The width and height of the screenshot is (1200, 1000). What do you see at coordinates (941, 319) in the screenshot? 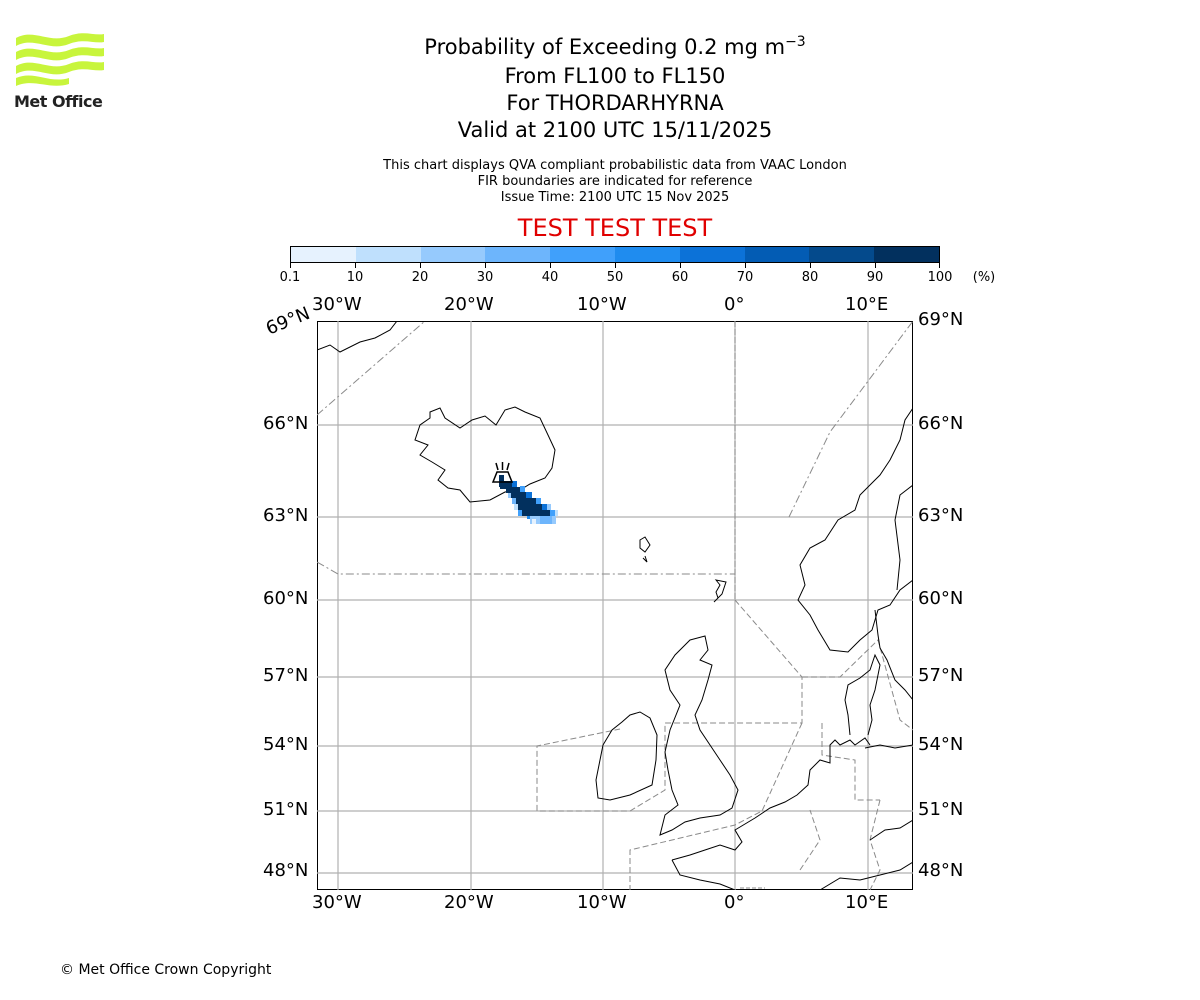
I see `lat-label-right: 69°N` at bounding box center [941, 319].